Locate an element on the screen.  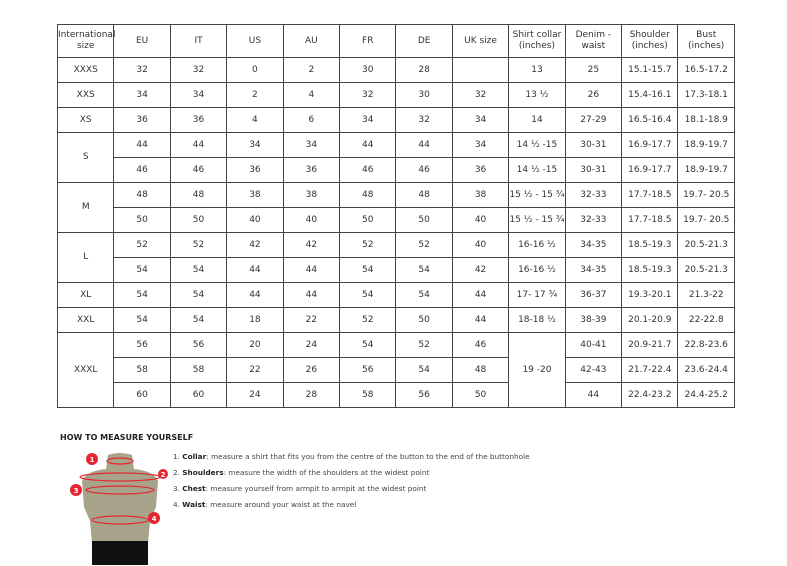
international-size-cell: XXXL is located at coordinates (85, 370).